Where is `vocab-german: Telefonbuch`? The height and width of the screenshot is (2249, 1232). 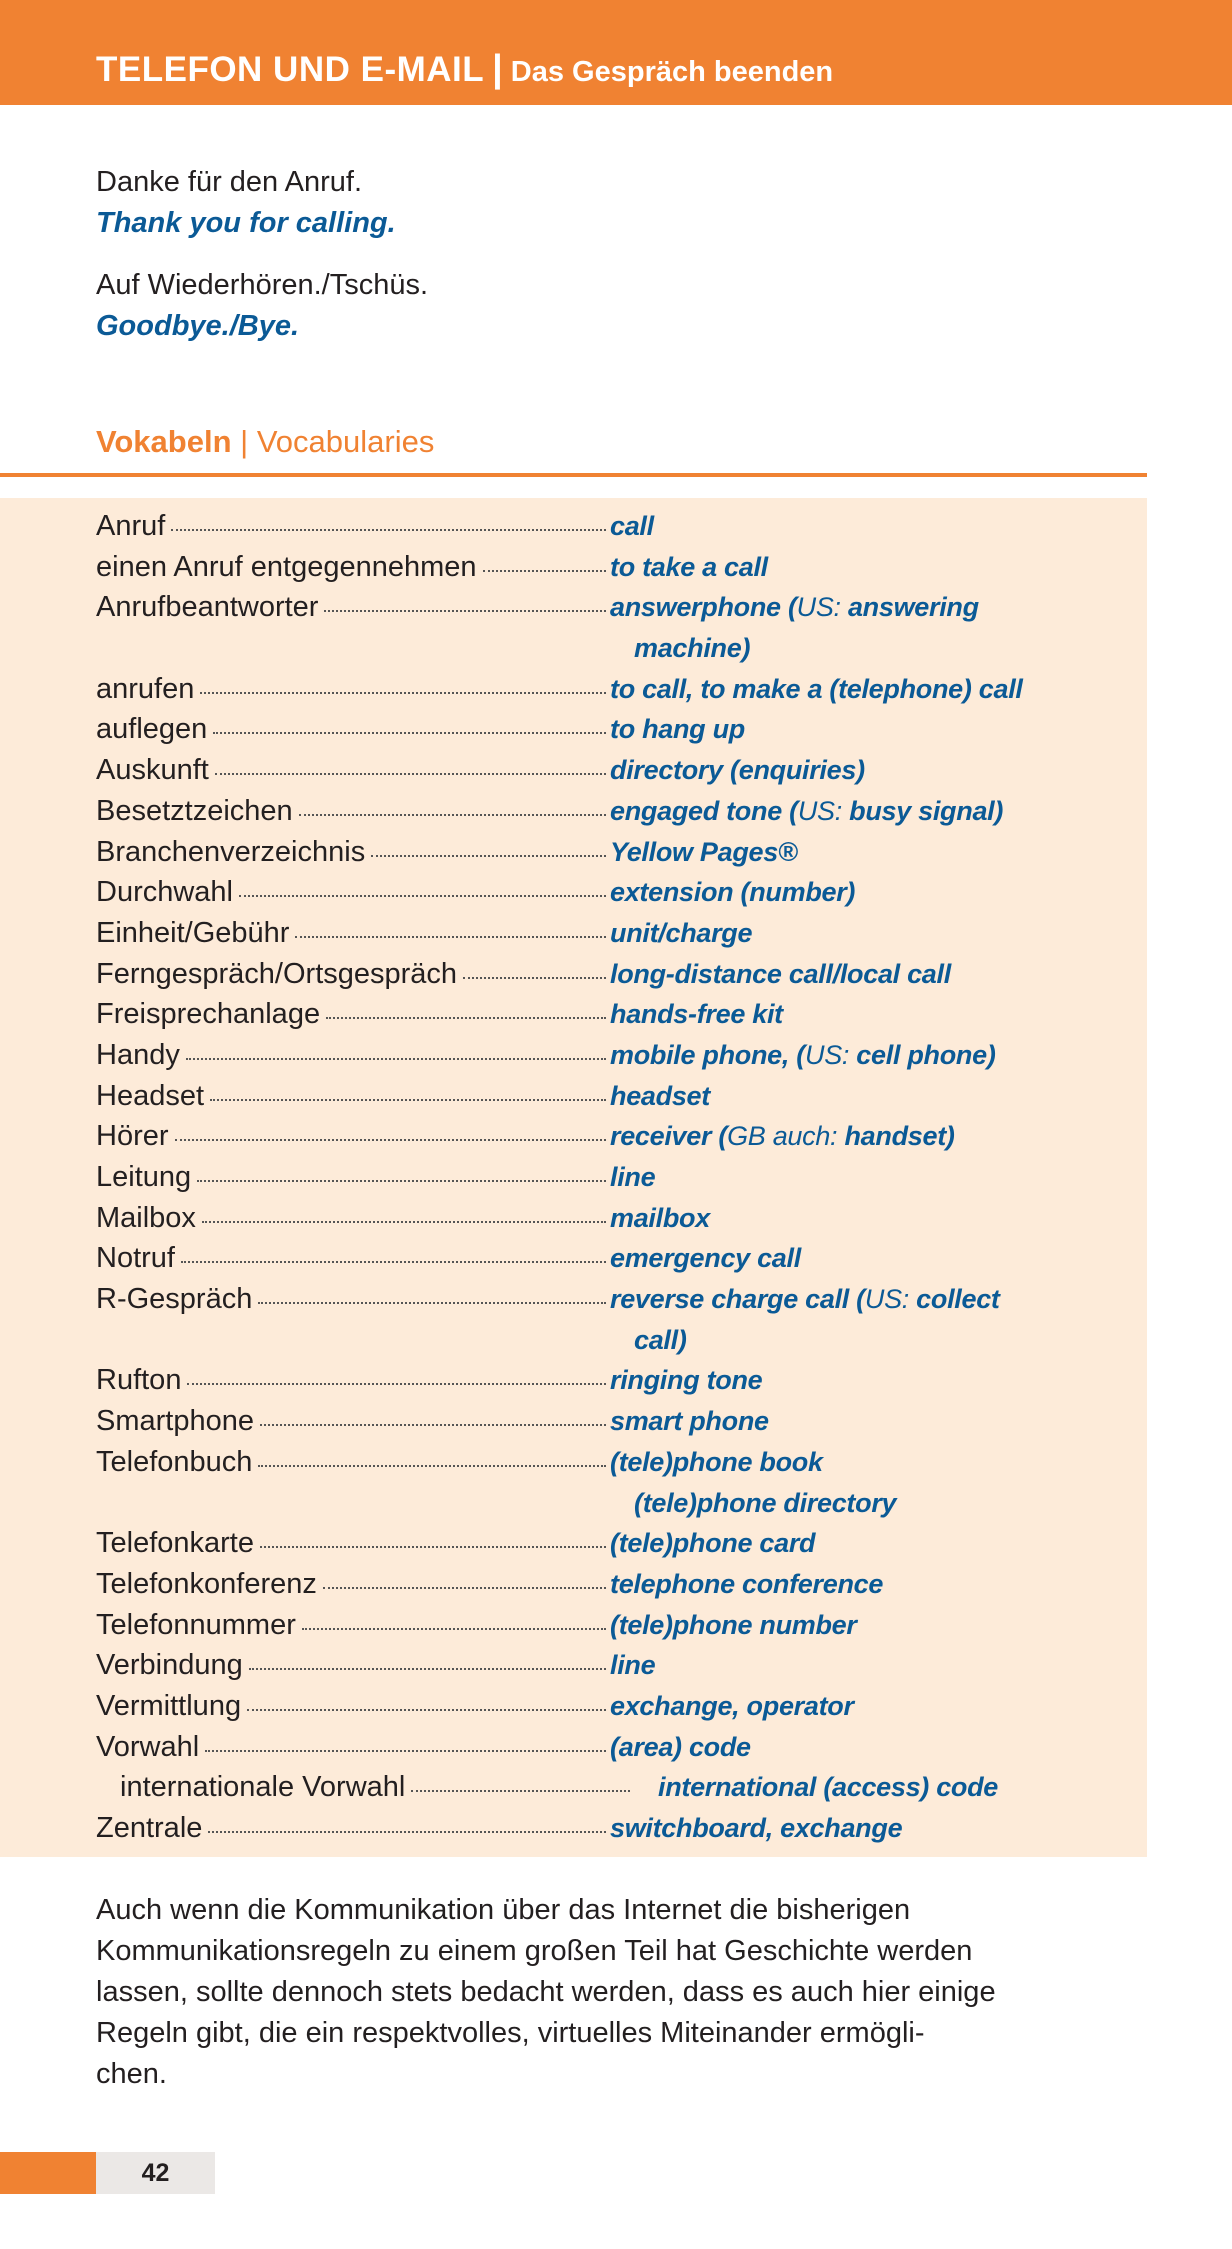 vocab-german: Telefonbuch is located at coordinates (174, 1461).